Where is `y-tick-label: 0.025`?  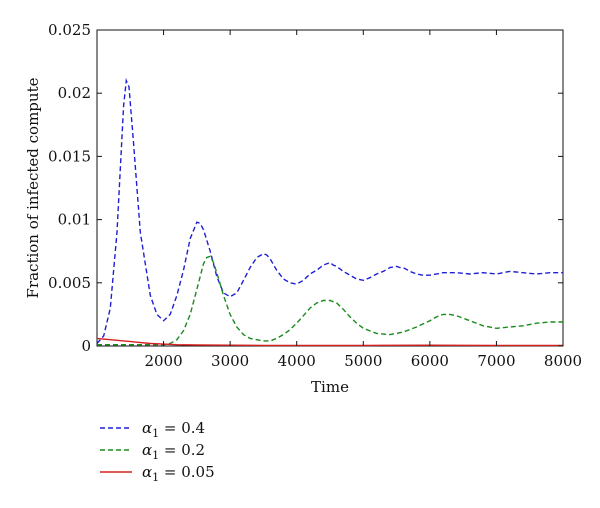
y-tick-label: 0.025 is located at coordinates (69, 30).